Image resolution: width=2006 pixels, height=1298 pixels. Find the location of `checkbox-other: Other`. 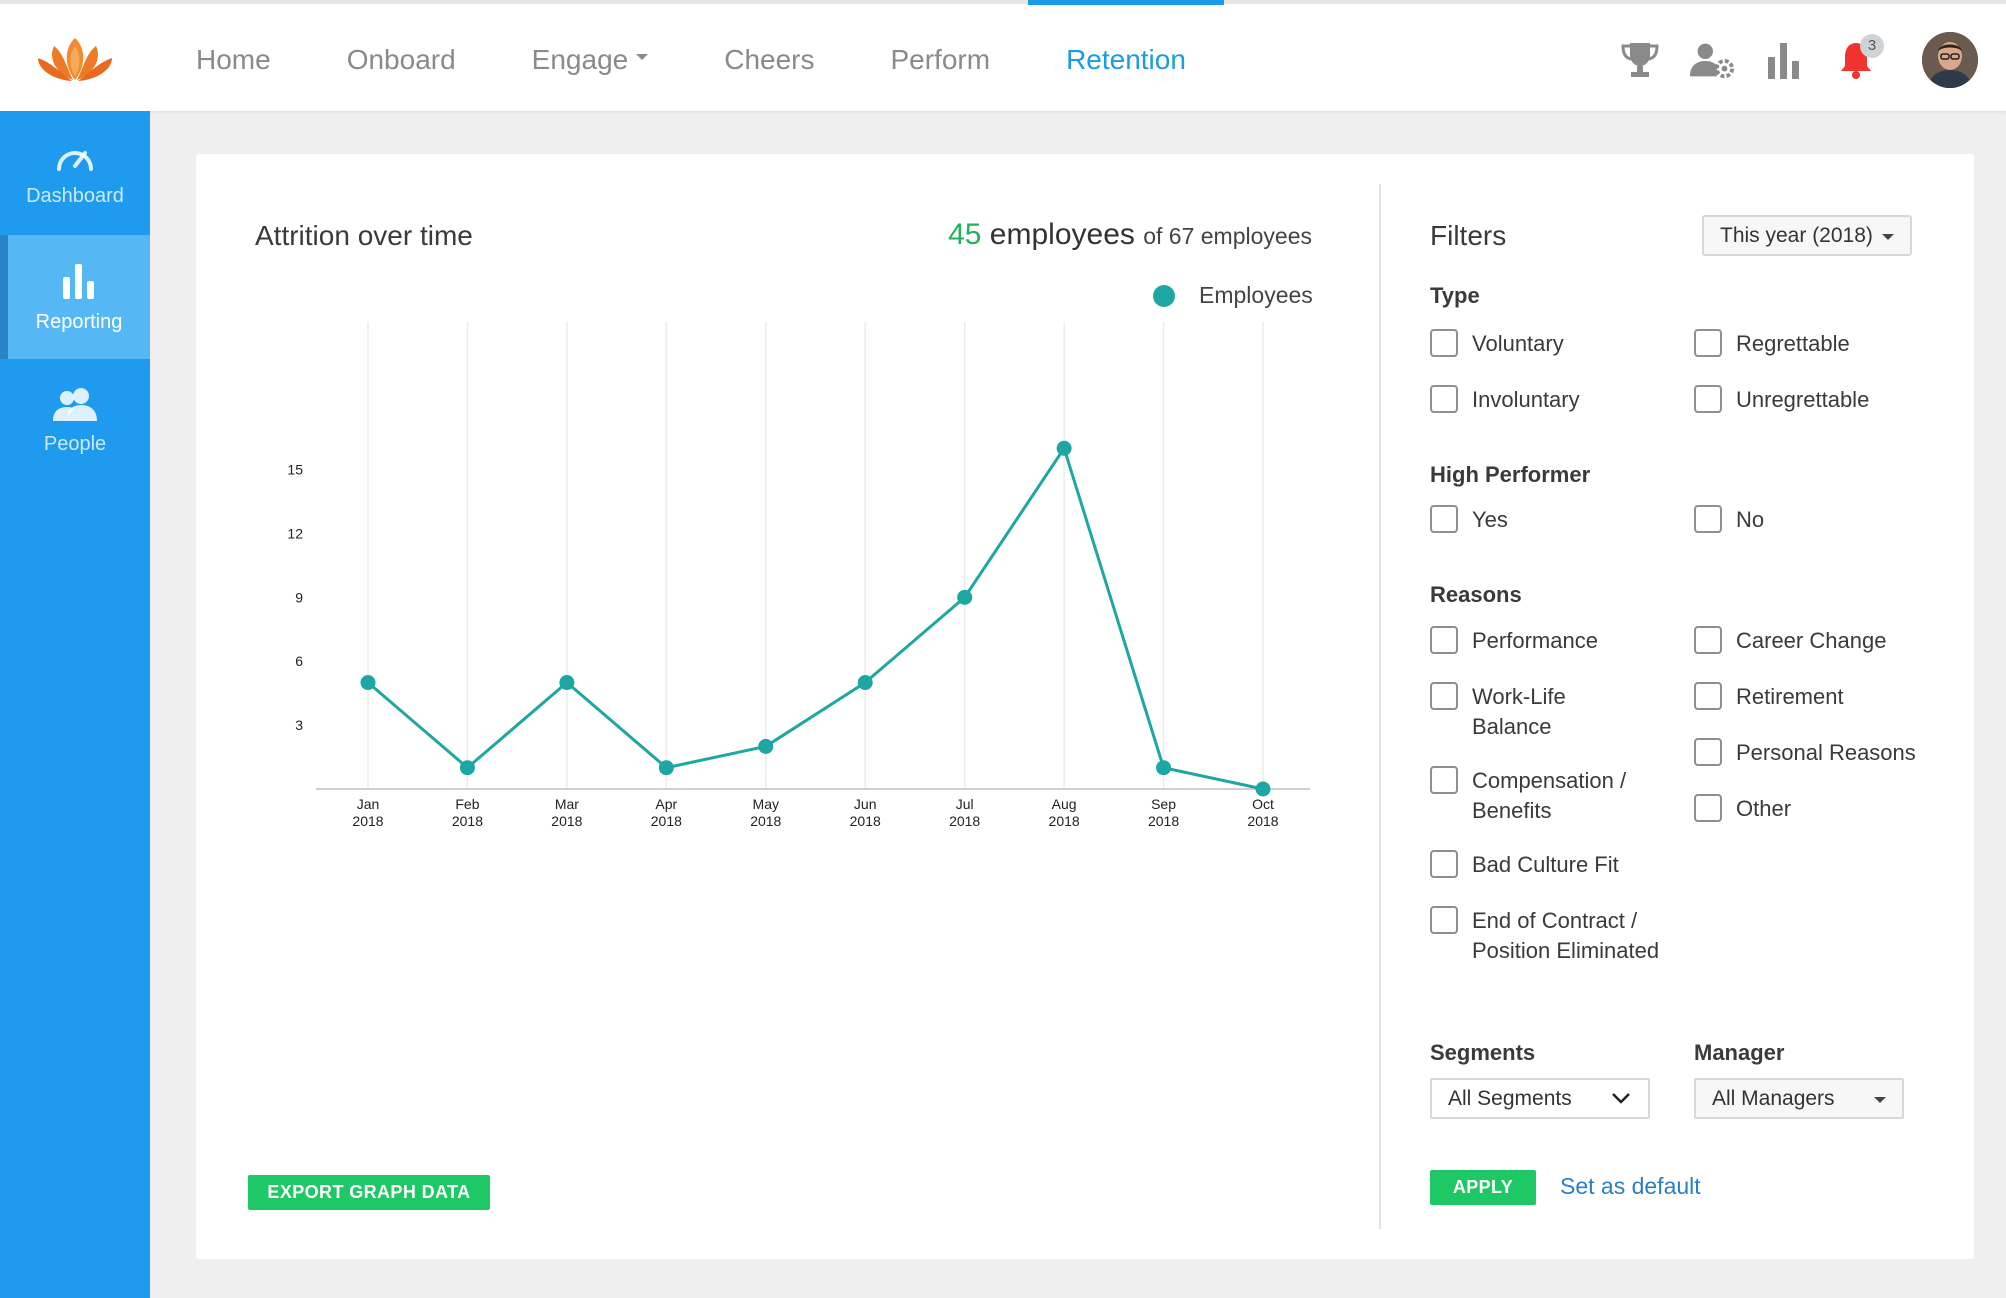

checkbox-other: Other is located at coordinates (1810, 809).